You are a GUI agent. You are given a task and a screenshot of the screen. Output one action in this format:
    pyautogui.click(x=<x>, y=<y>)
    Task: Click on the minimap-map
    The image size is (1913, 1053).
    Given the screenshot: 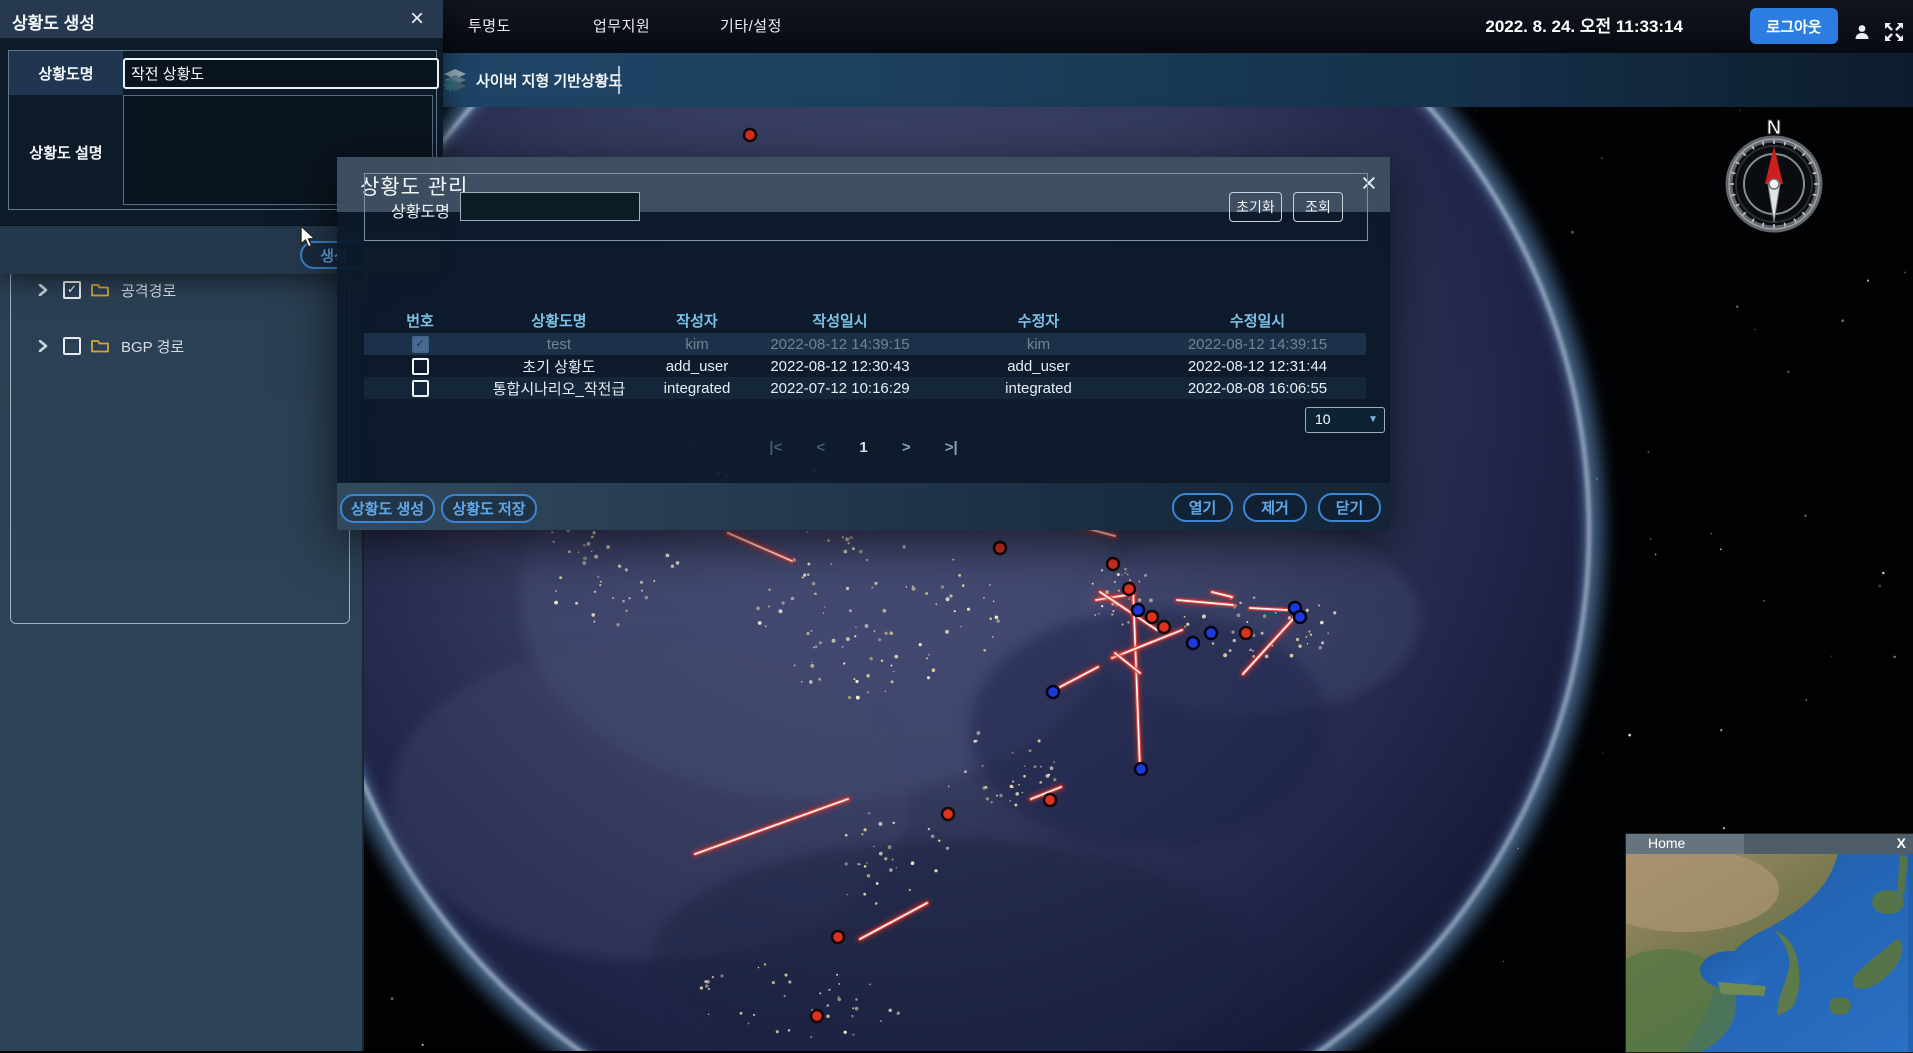 What is the action you would take?
    pyautogui.click(x=1769, y=953)
    